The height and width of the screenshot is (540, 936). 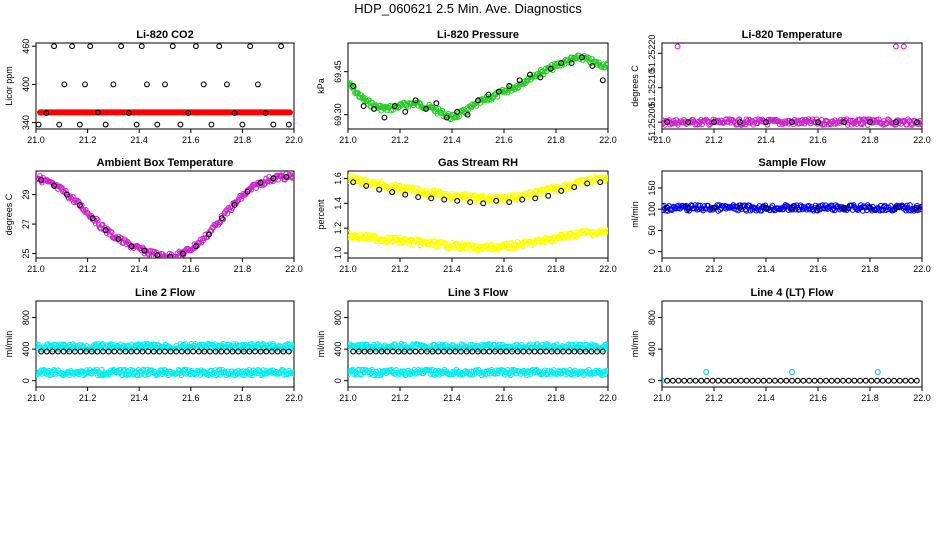 I want to click on y-axis-label: degrees C, so click(x=9, y=214).